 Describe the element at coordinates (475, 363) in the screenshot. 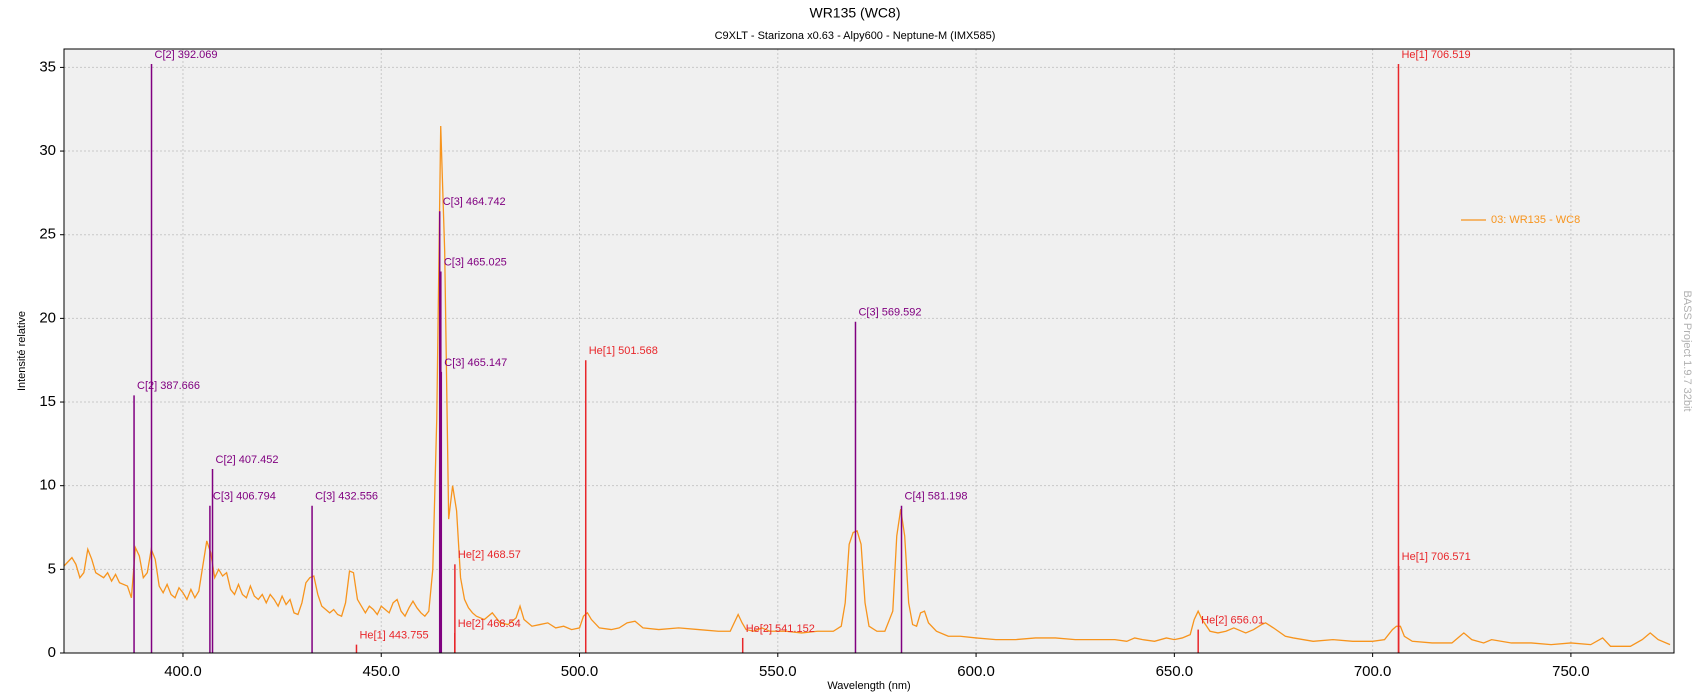

I see `line-marker-label: C[3] 465.147` at that location.